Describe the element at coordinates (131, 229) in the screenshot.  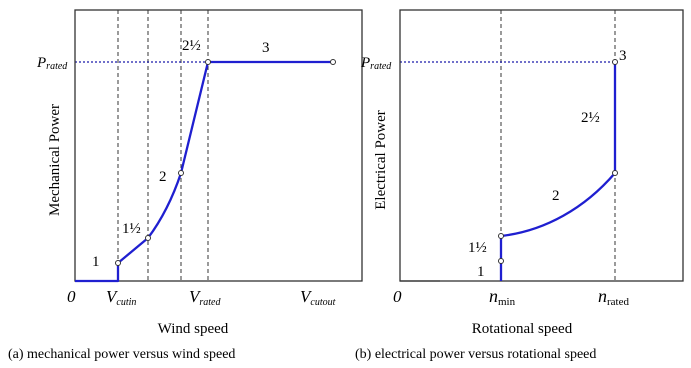
I see `region-label-1-5: 1½` at that location.